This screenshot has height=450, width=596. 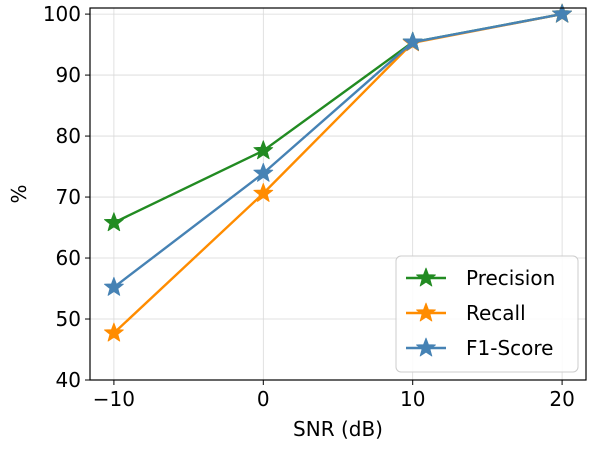 What do you see at coordinates (338, 429) in the screenshot?
I see `x-axis-label: SNR (dB)` at bounding box center [338, 429].